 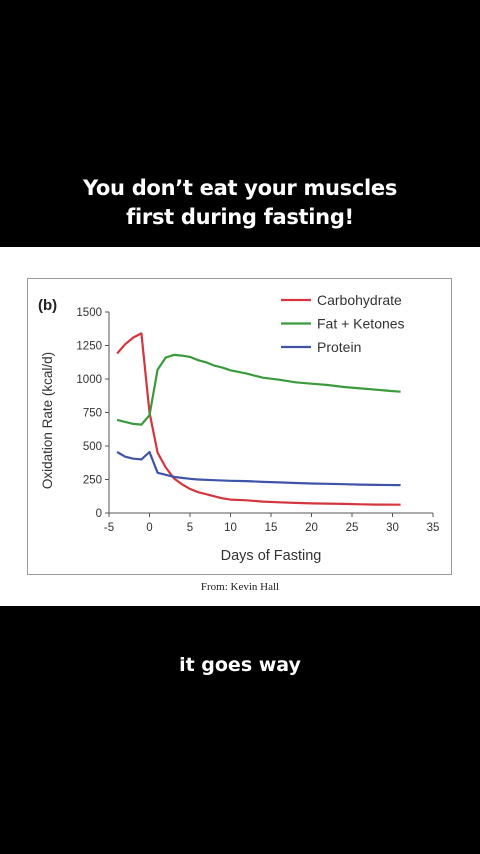 What do you see at coordinates (271, 528) in the screenshot?
I see `x-tick-label: 15` at bounding box center [271, 528].